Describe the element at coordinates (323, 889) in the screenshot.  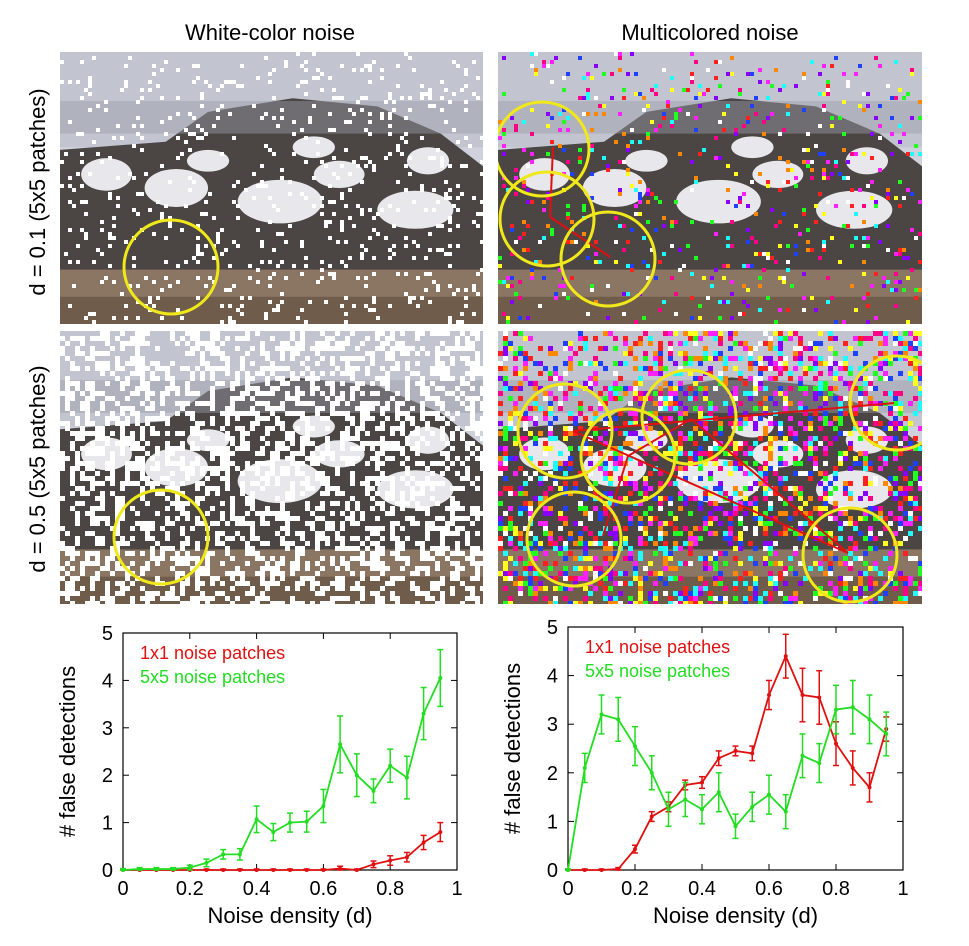
I see `x-tick-label: 0.6` at that location.